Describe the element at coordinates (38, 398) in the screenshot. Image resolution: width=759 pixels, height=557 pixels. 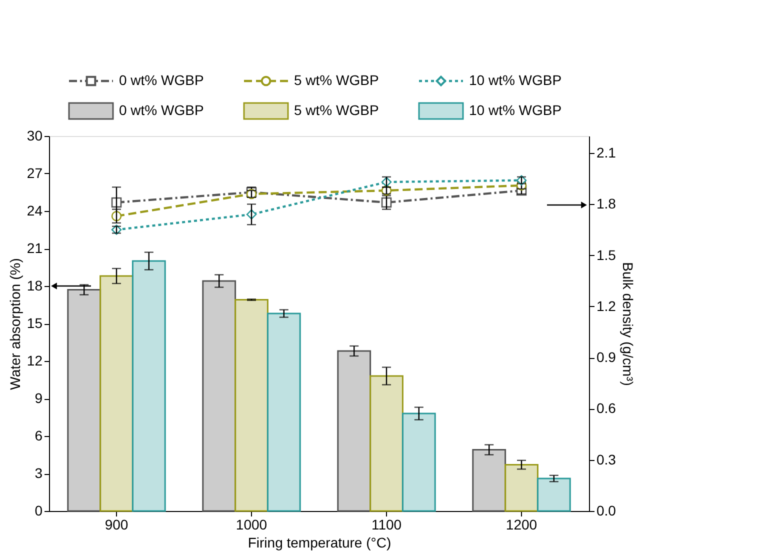
I see `y-tick-label: 9` at that location.